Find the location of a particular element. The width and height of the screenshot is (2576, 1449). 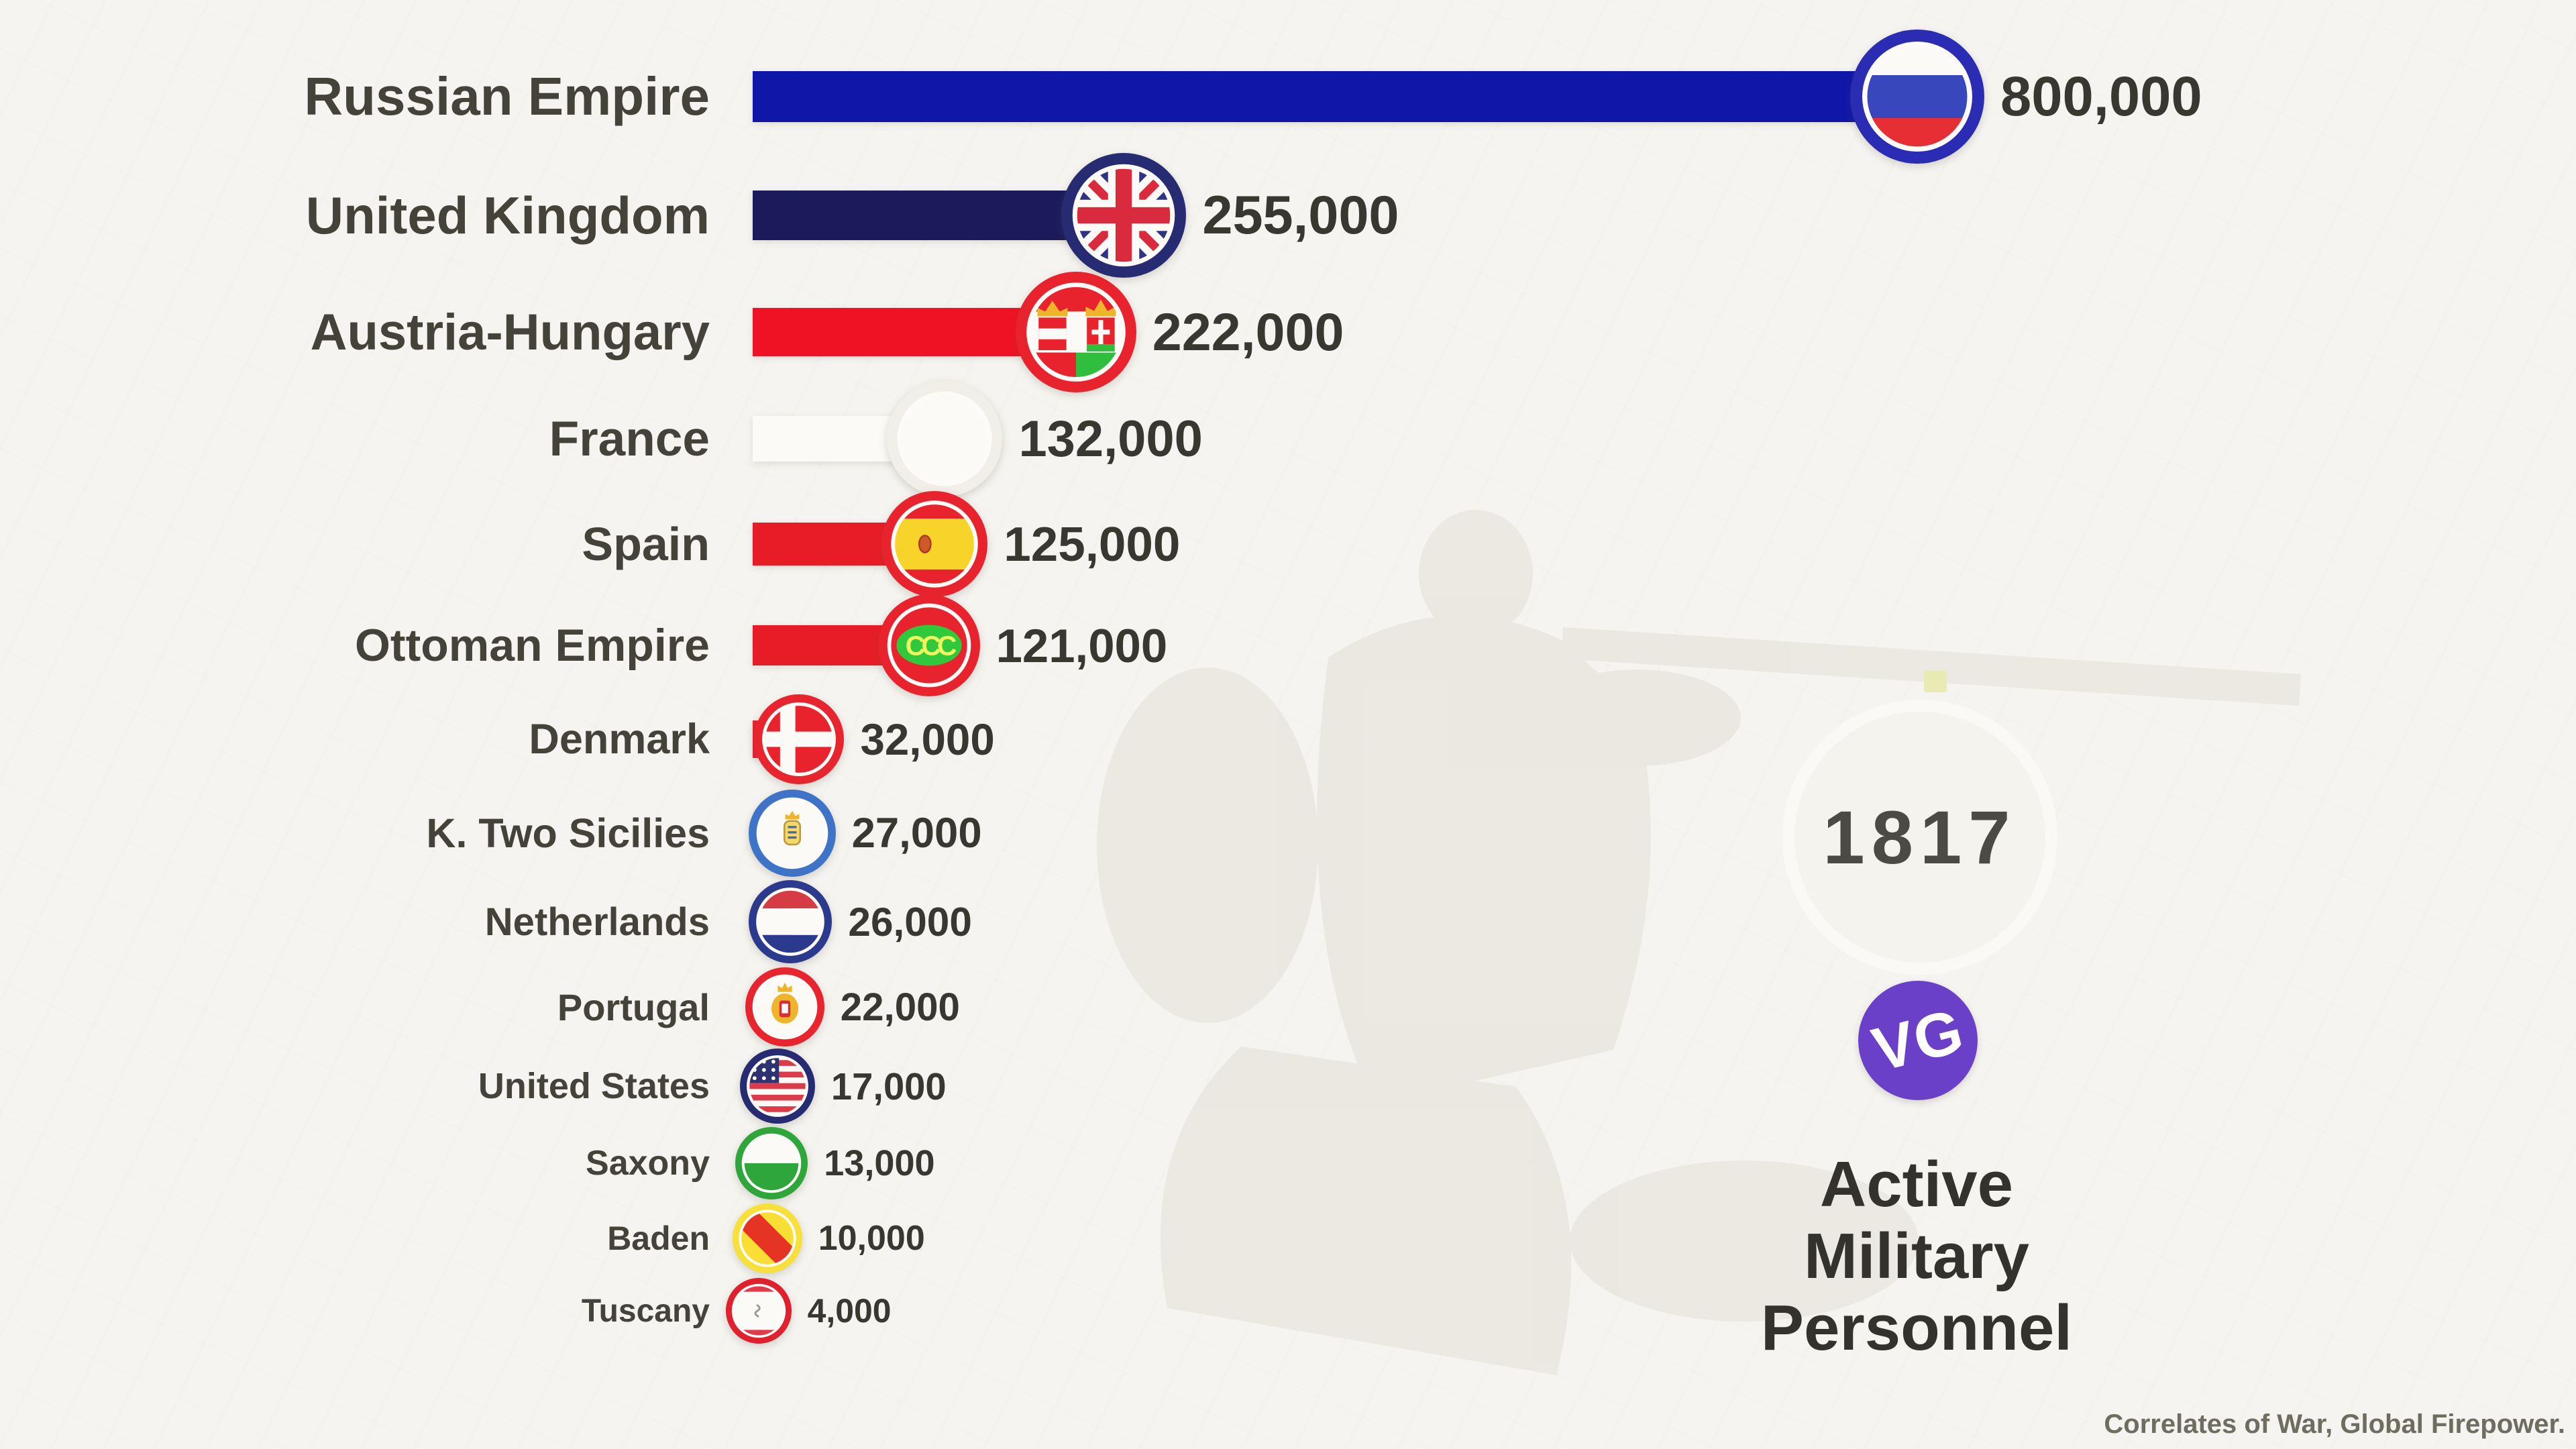

value-label: 22,000 is located at coordinates (900, 1007).